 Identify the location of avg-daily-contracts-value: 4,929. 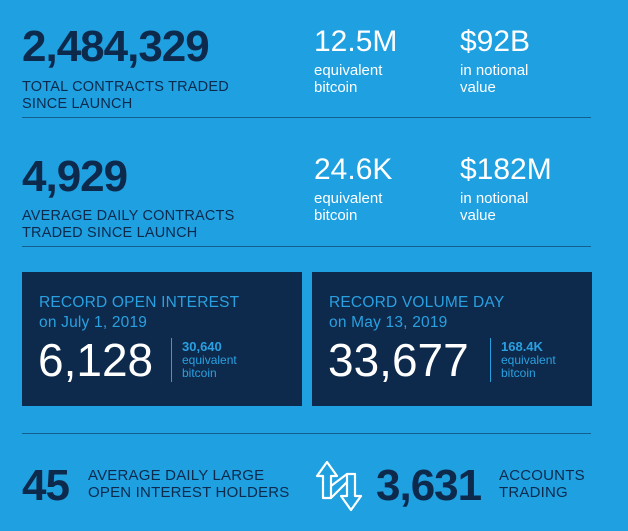
(75, 176).